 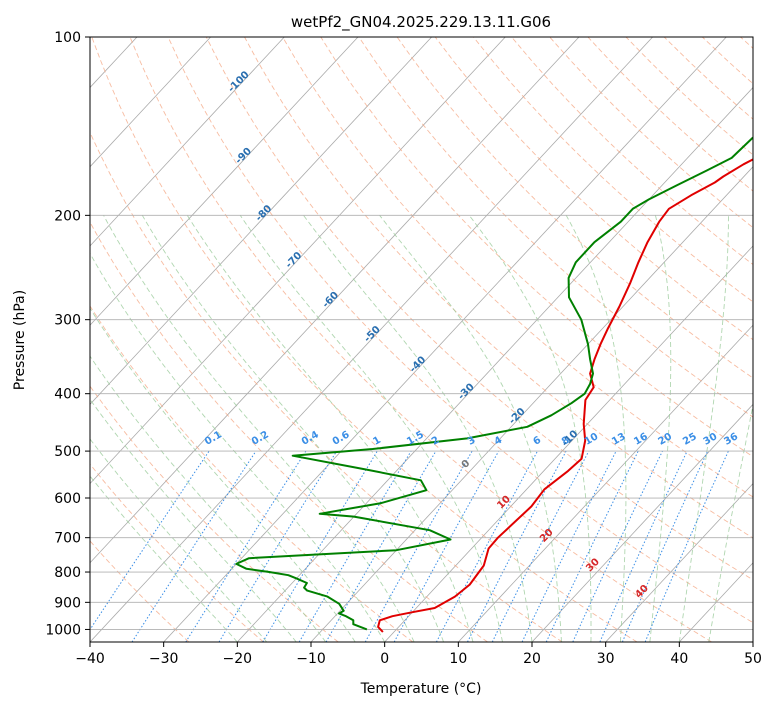 I want to click on mixing-ratio-label: 16, so click(x=641, y=439).